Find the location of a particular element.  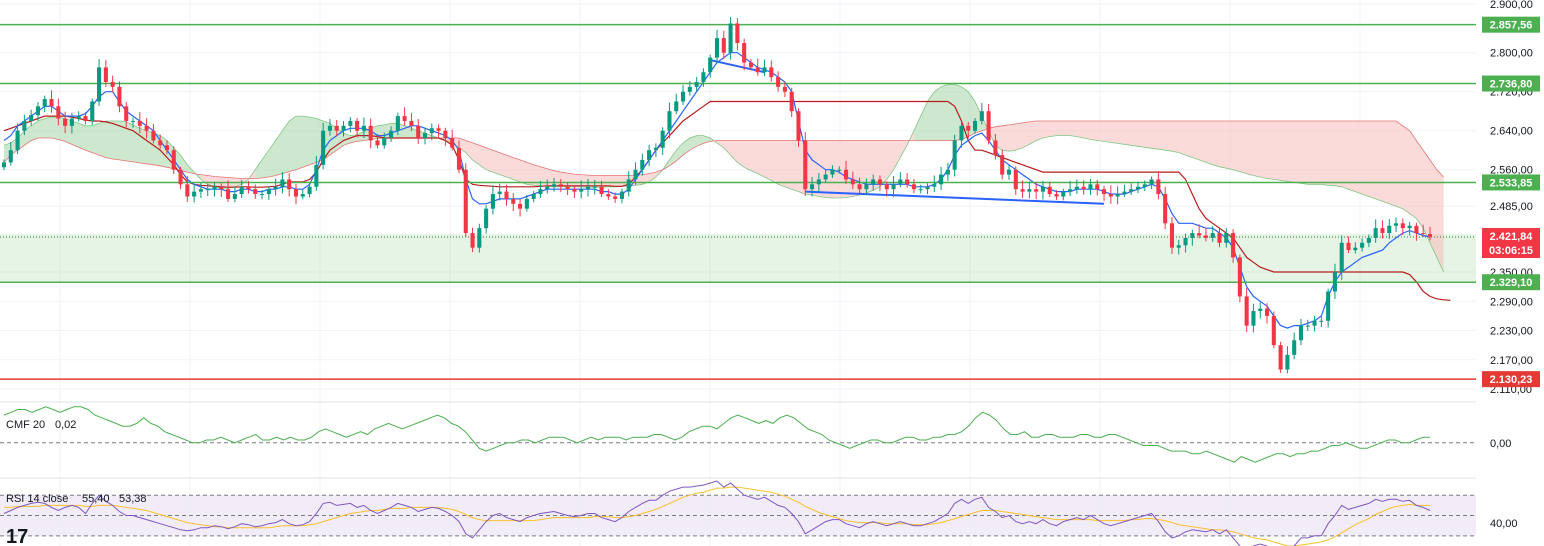

rsi-ma-line is located at coordinates (717, 516).